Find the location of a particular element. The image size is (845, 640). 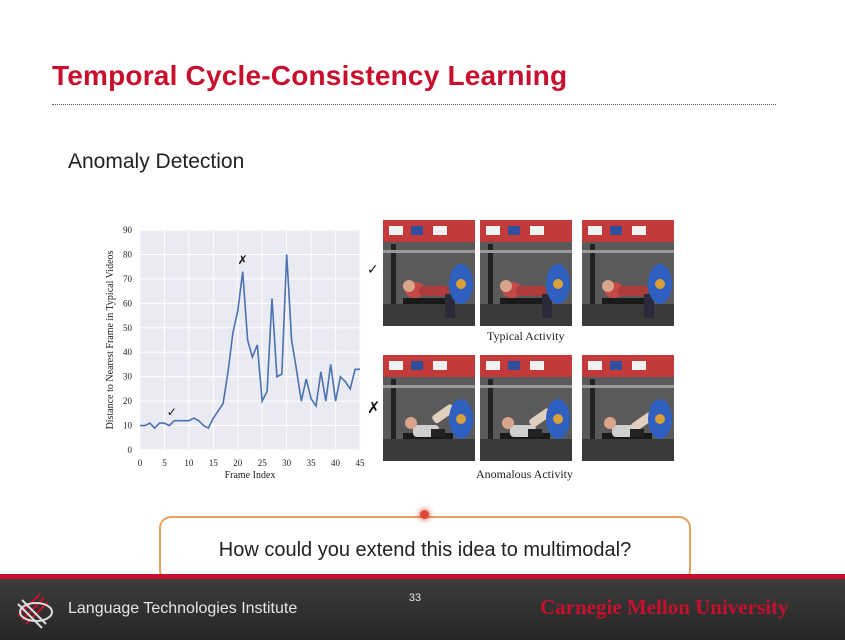

plot-area is located at coordinates (250, 340).